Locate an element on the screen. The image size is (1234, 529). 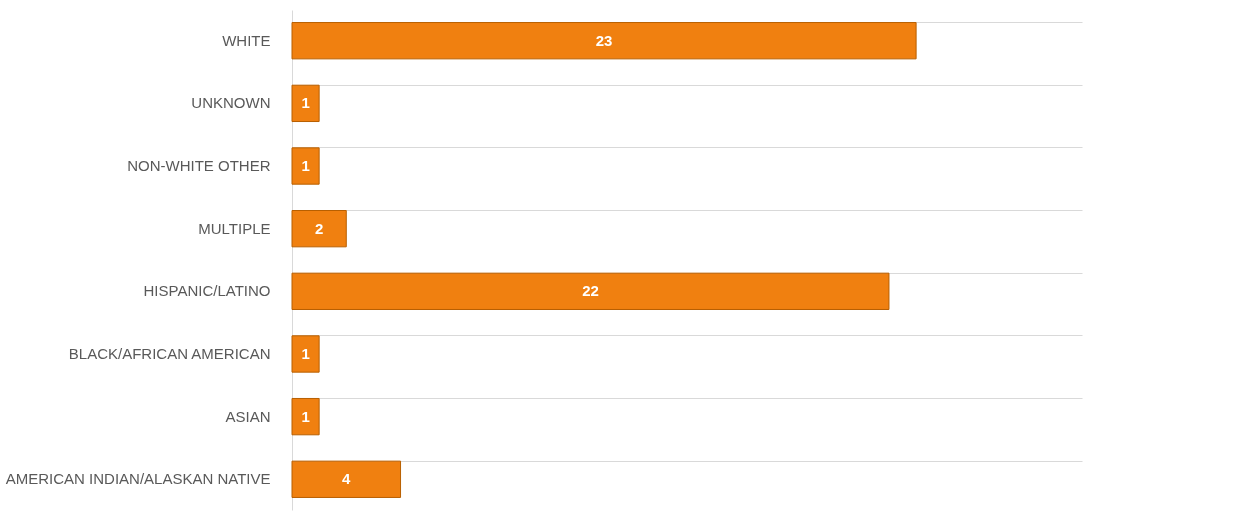
data-label: 4 is located at coordinates (347, 479).